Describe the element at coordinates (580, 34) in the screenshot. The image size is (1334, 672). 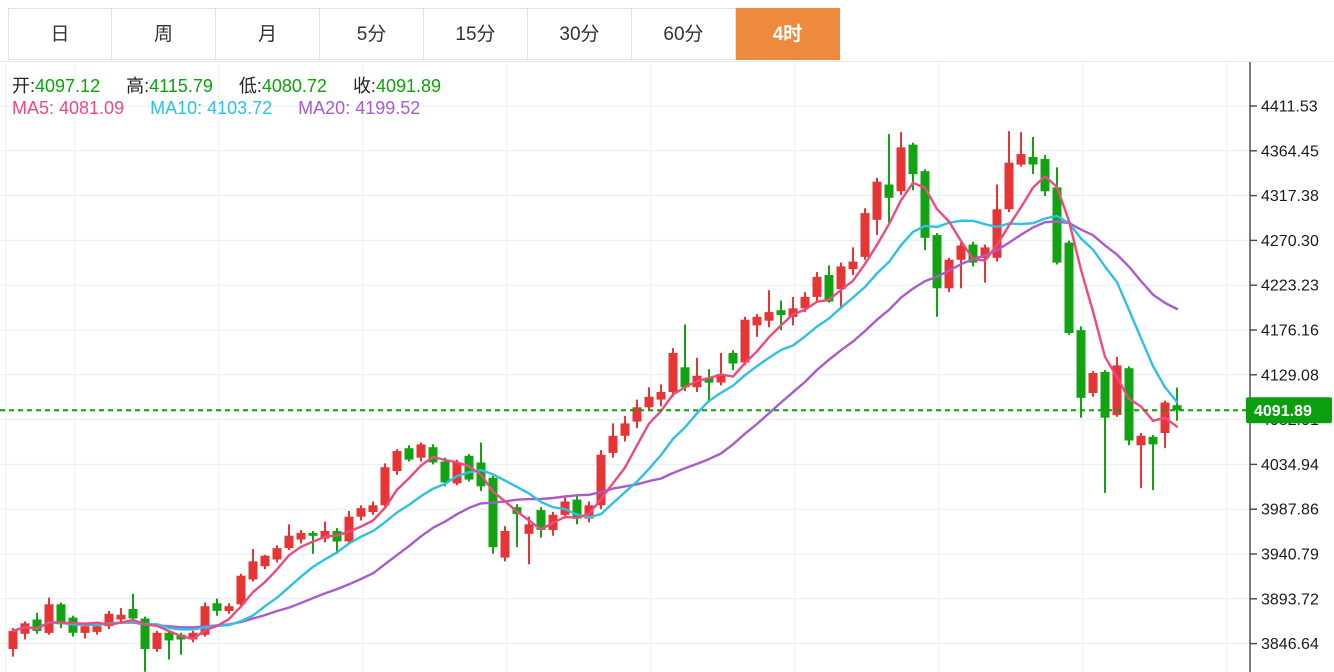
I see `tab-30min: 30分` at that location.